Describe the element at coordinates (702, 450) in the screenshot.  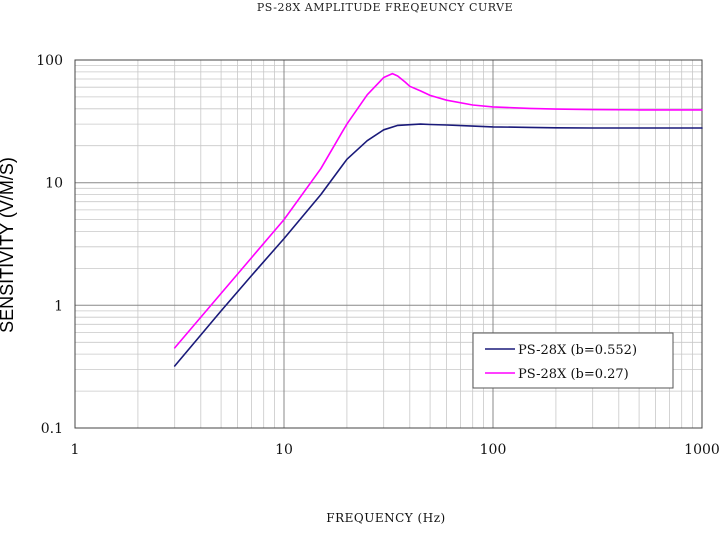
I see `x-tick-label: 1000` at that location.